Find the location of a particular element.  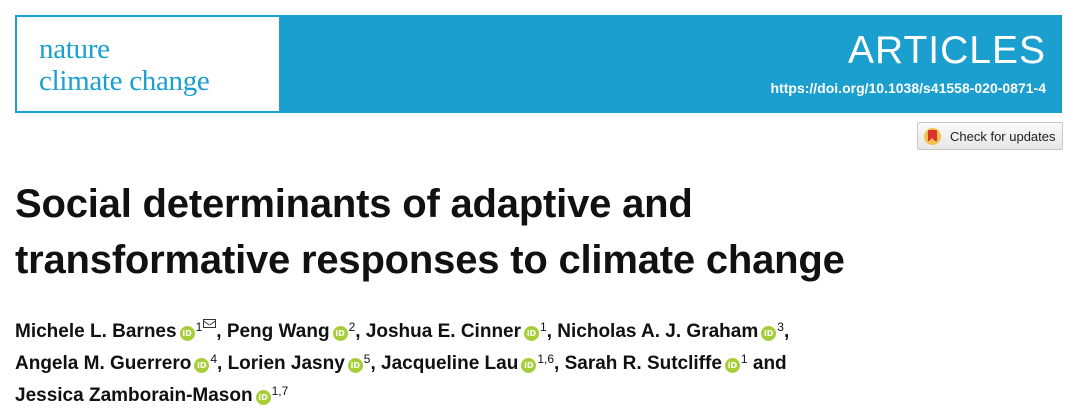

affiliation-marker: 5 is located at coordinates (367, 359).